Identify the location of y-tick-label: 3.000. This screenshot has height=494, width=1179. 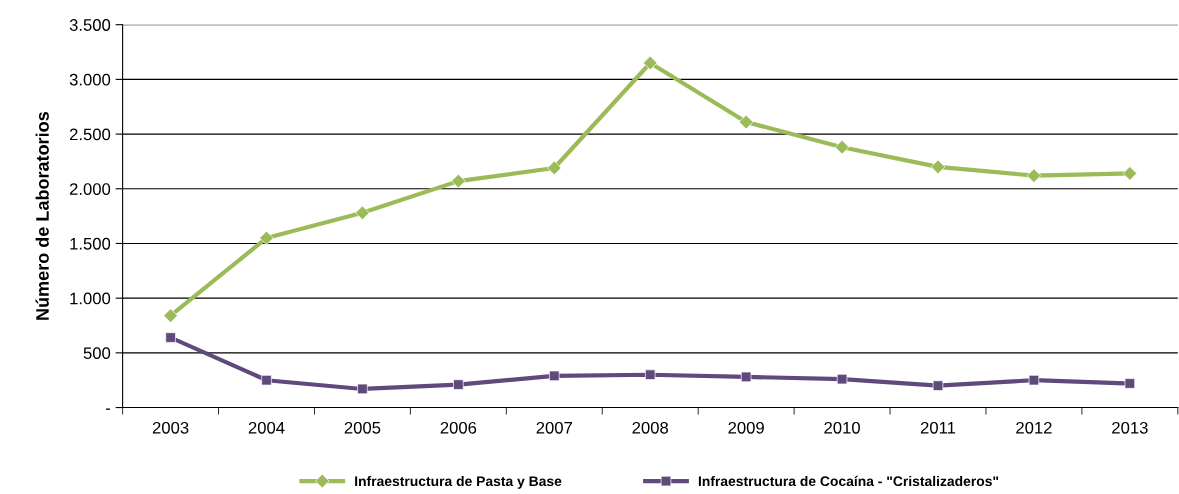
(90, 79).